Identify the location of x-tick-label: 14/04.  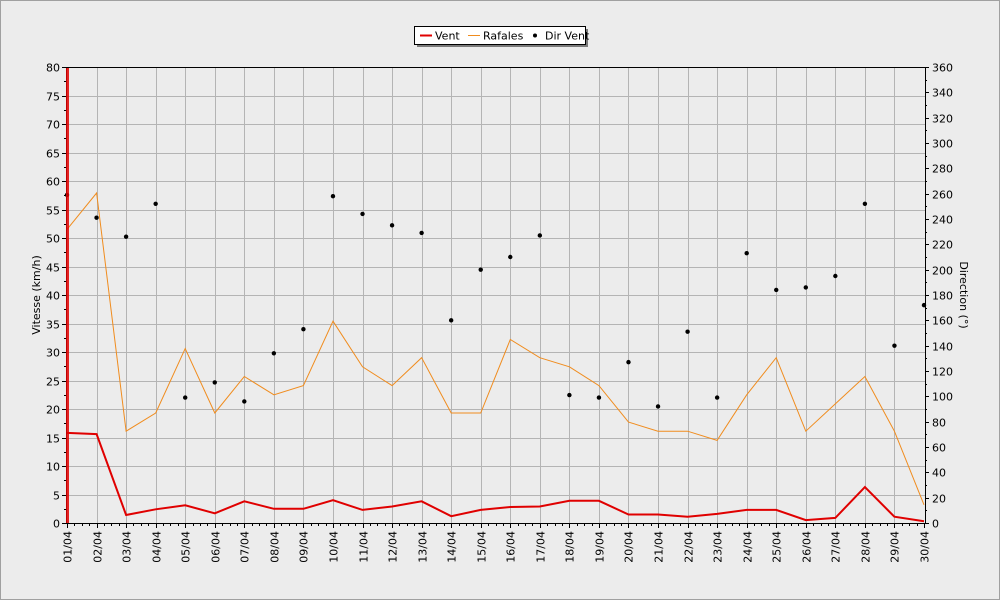
(452, 547).